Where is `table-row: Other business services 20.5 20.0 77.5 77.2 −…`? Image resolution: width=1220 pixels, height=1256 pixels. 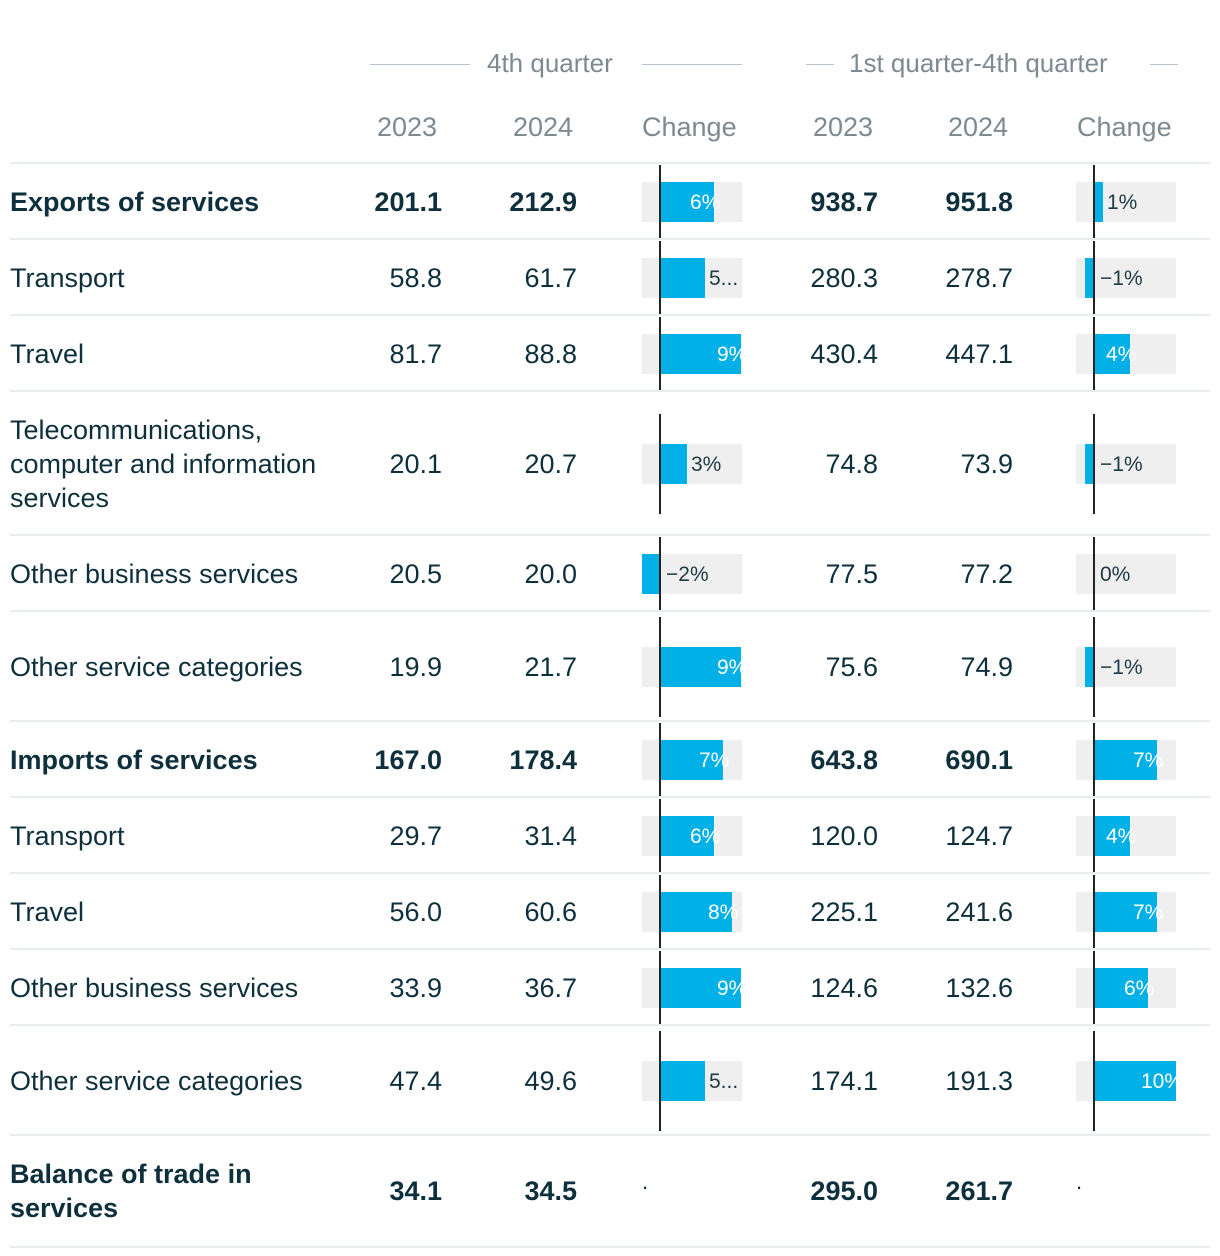 table-row: Other business services 20.5 20.0 77.5 77.2 −… is located at coordinates (610, 573).